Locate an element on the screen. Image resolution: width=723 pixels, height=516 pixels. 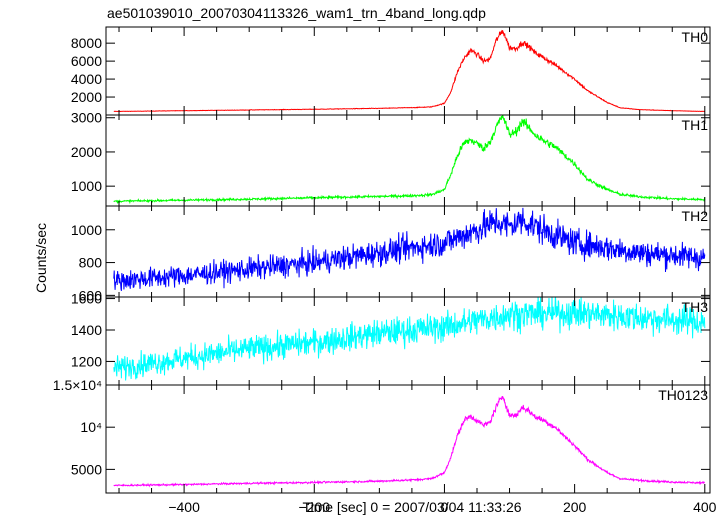
y-tick-label: 1600 is located at coordinates (86, 299).